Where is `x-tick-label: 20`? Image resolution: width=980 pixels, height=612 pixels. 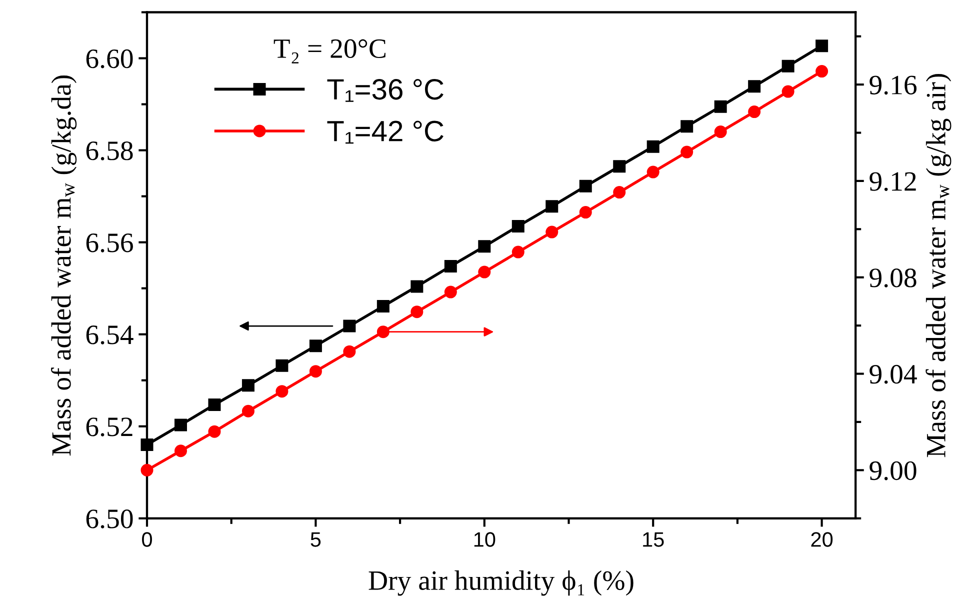 x-tick-label: 20 is located at coordinates (822, 539).